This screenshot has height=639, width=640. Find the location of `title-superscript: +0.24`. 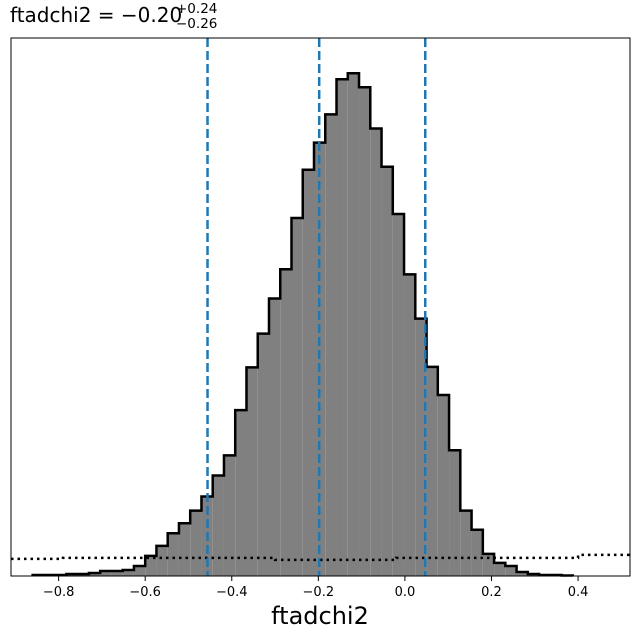

title-superscript: +0.24 is located at coordinates (196, 9).